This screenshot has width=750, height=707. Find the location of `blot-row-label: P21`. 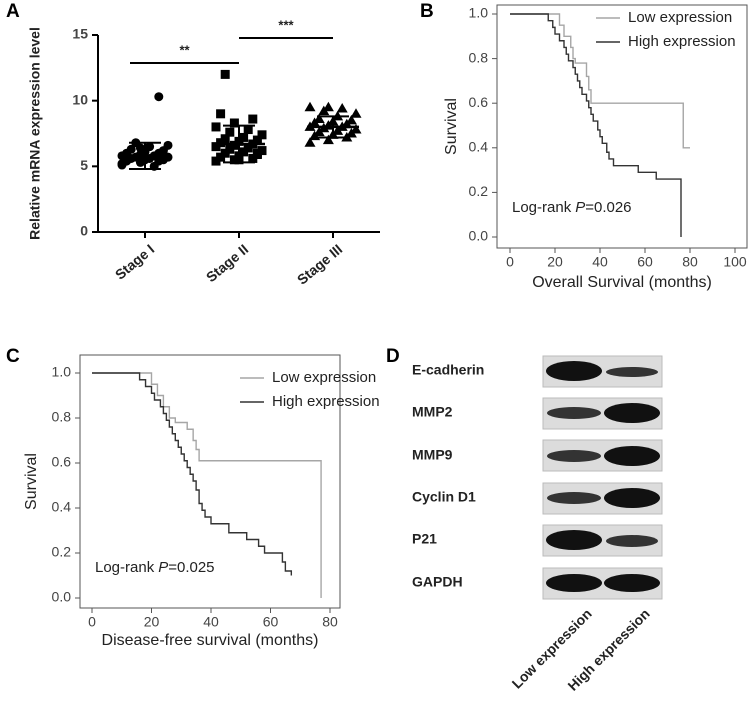

blot-row-label: P21 is located at coordinates (424, 539).